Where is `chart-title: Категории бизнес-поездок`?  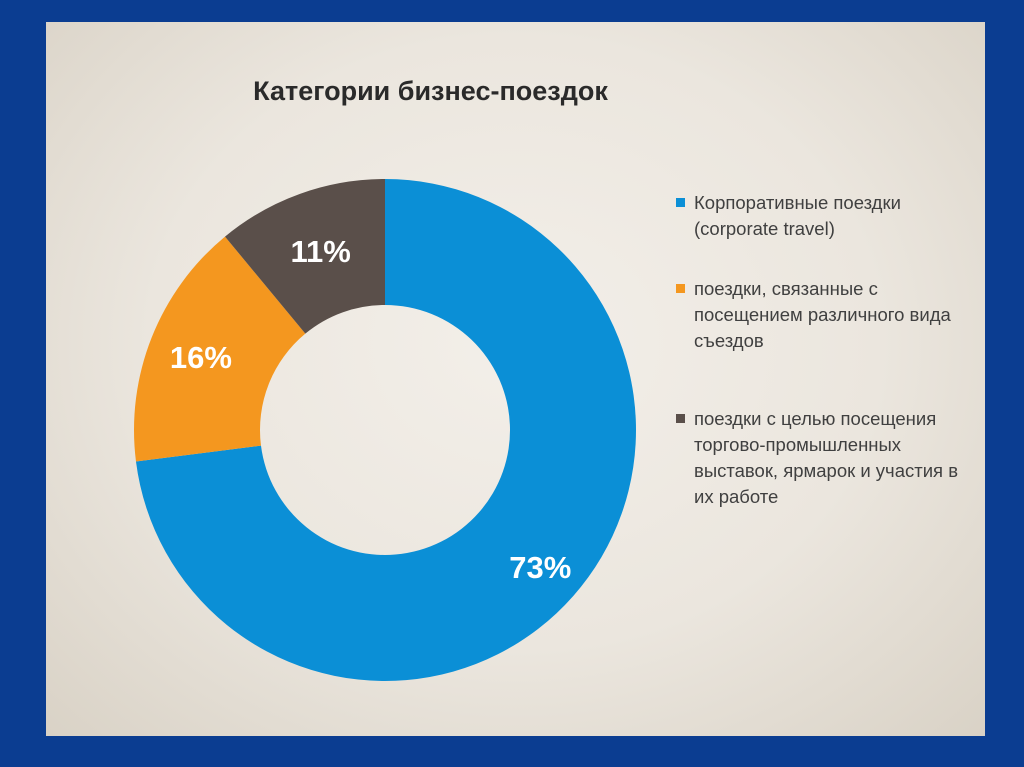
chart-title: Категории бизнес-поездок is located at coordinates (430, 91).